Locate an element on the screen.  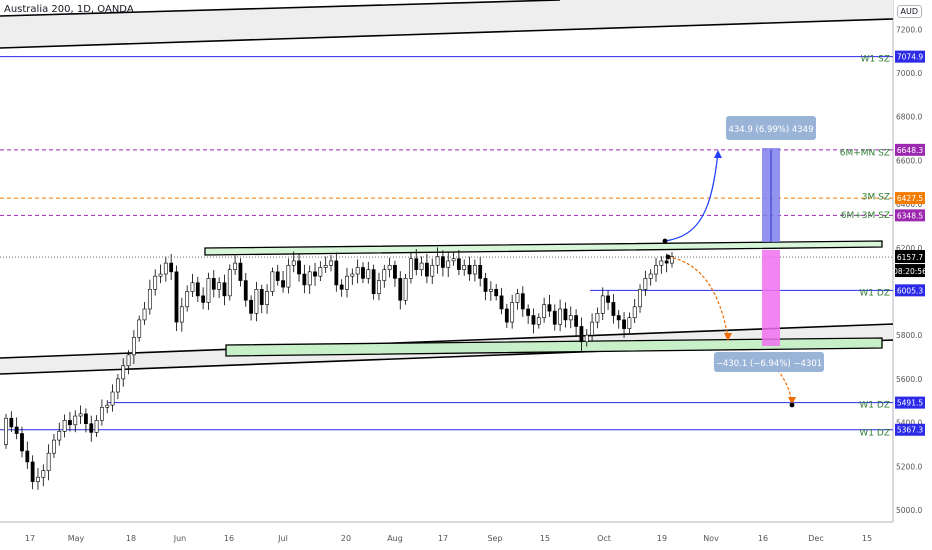
price-label: 5367.3 is located at coordinates (910, 430).